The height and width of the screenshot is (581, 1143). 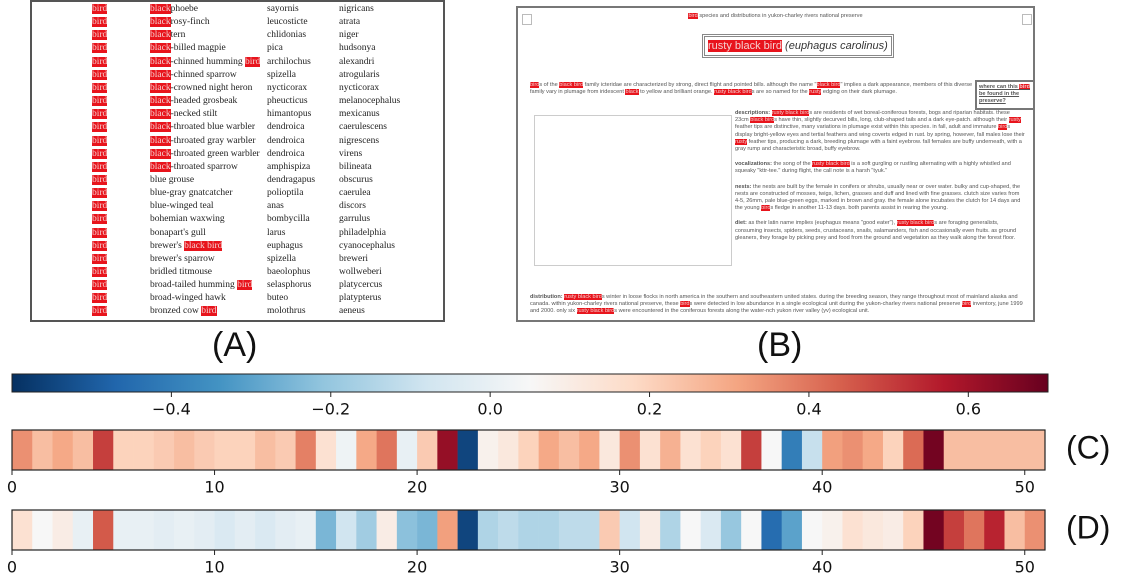 I want to click on x-tick-label: 30, so click(x=619, y=487).